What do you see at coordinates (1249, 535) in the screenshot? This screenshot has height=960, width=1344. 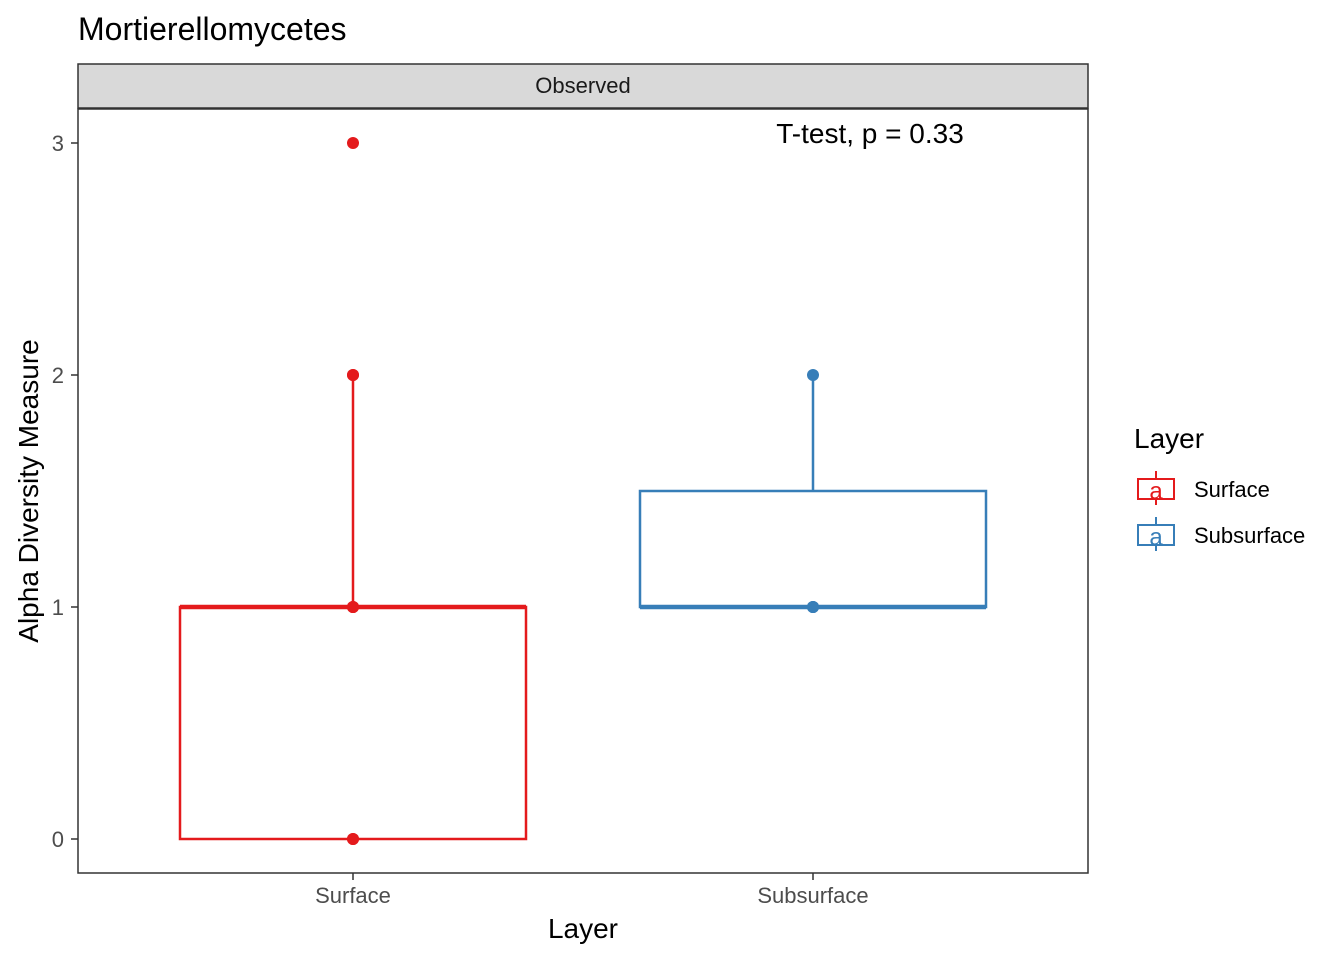 I see `legend-label: Subsurface` at bounding box center [1249, 535].